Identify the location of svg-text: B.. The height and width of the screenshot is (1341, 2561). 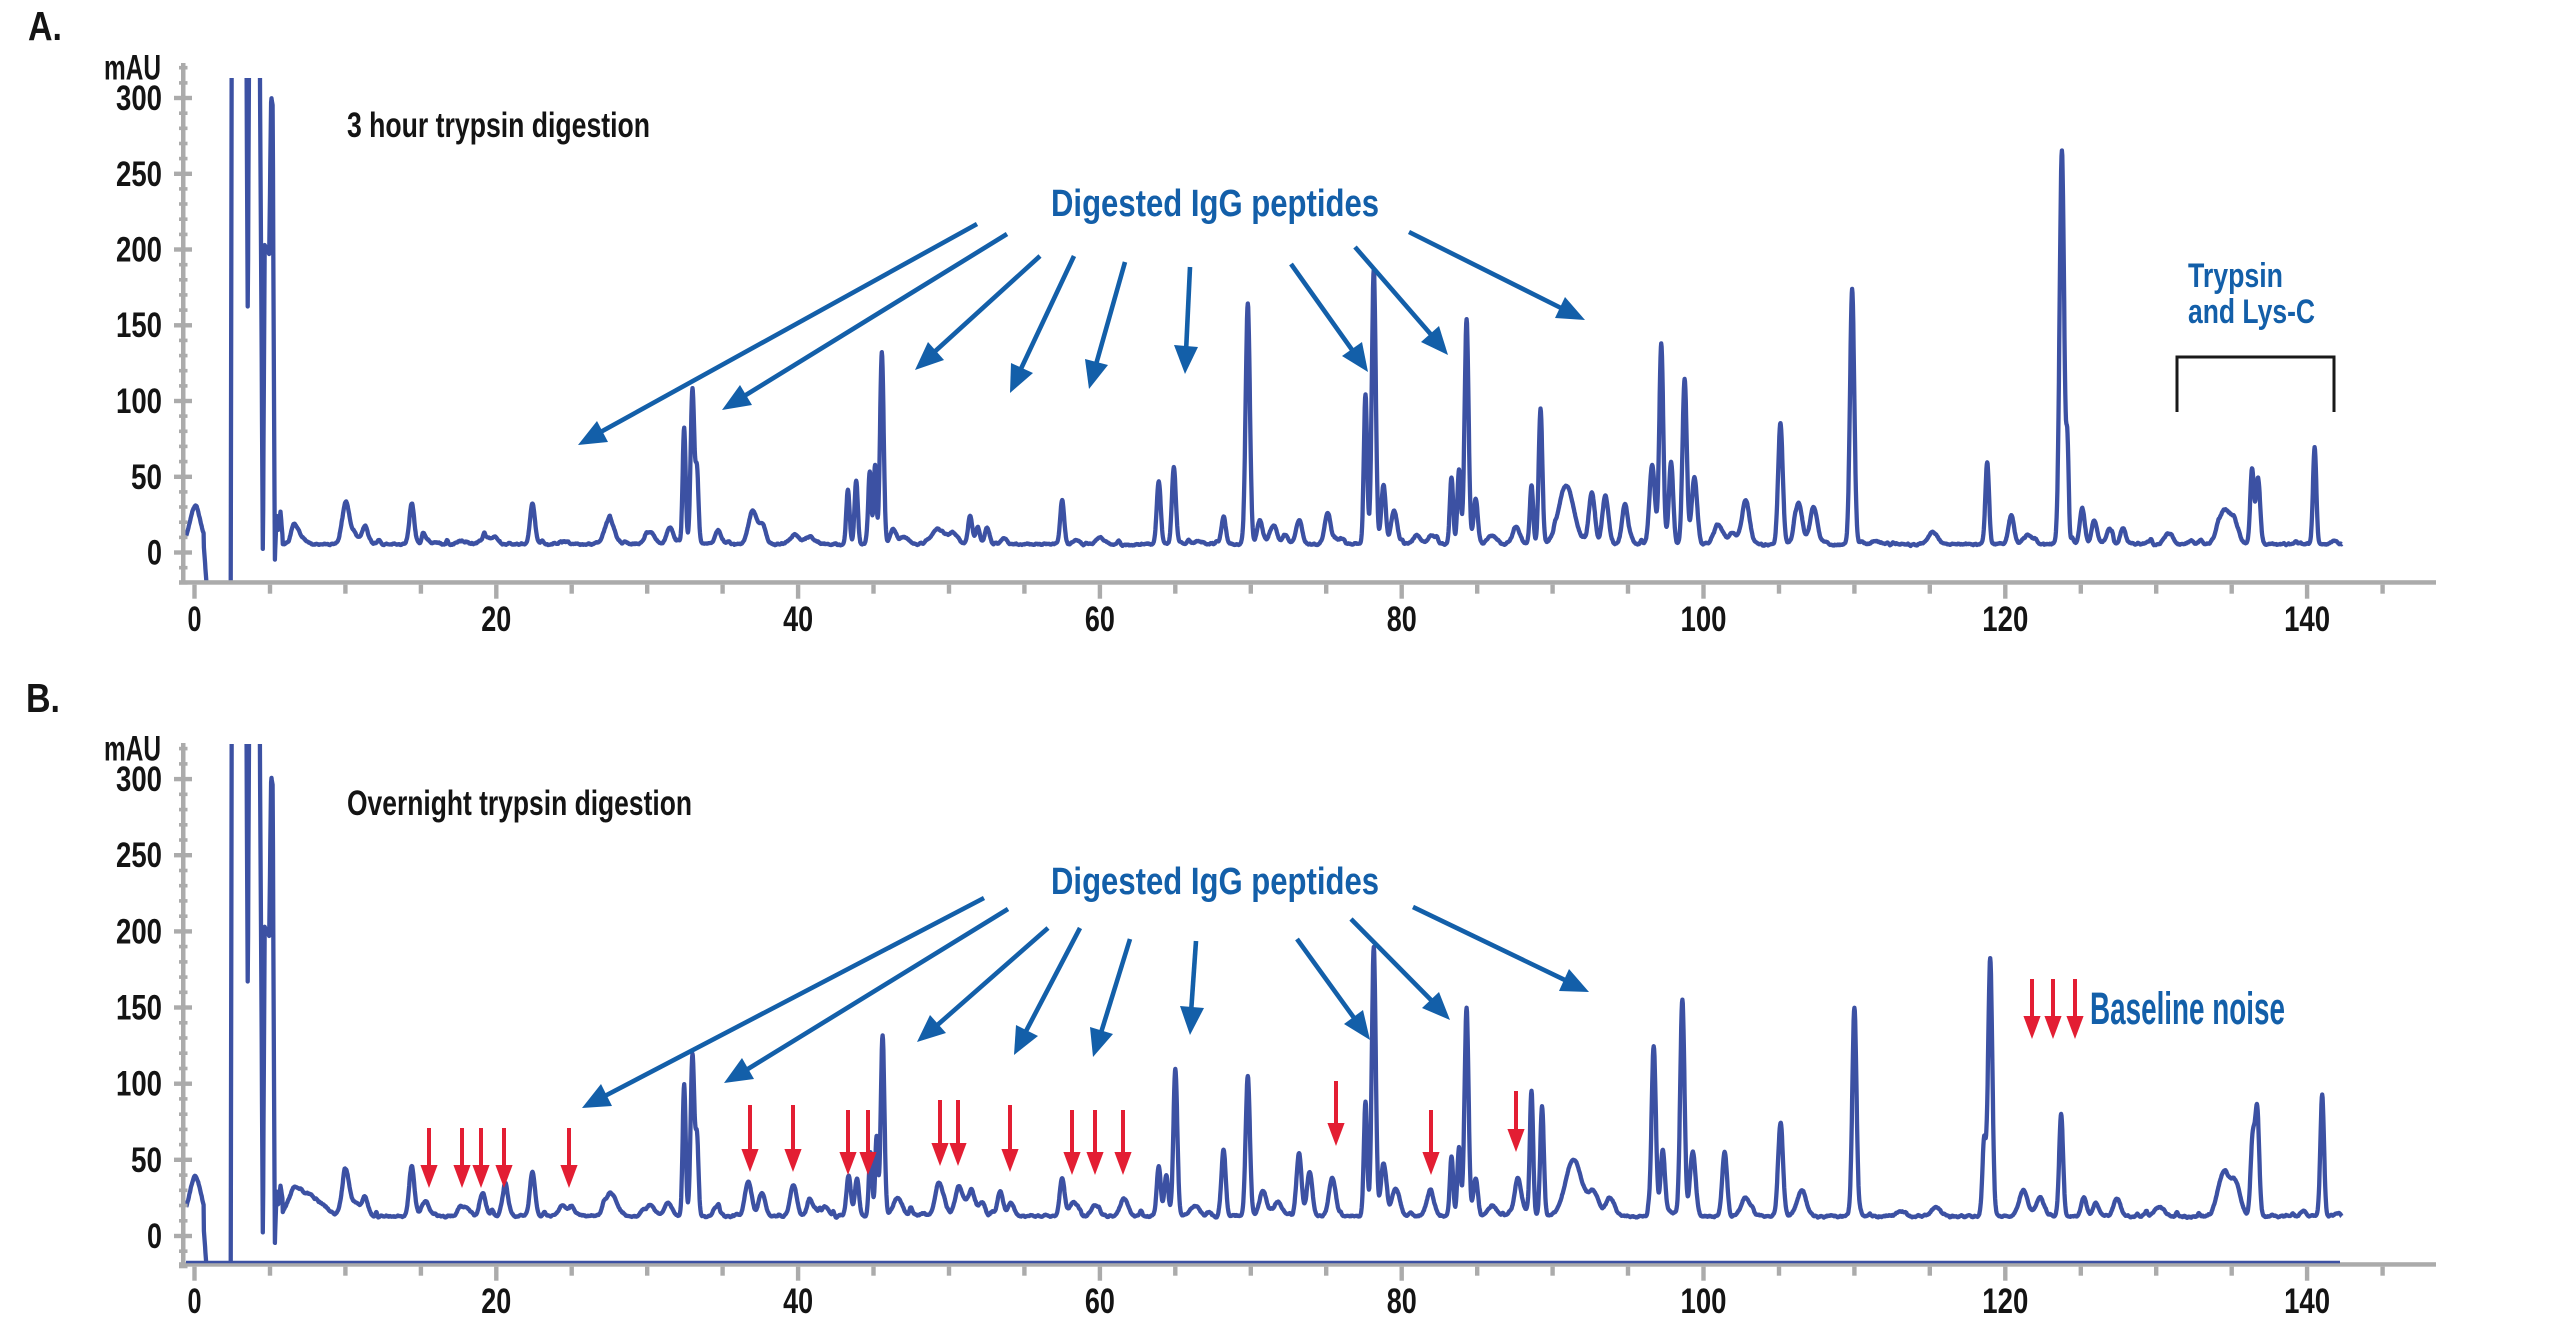
(43, 698).